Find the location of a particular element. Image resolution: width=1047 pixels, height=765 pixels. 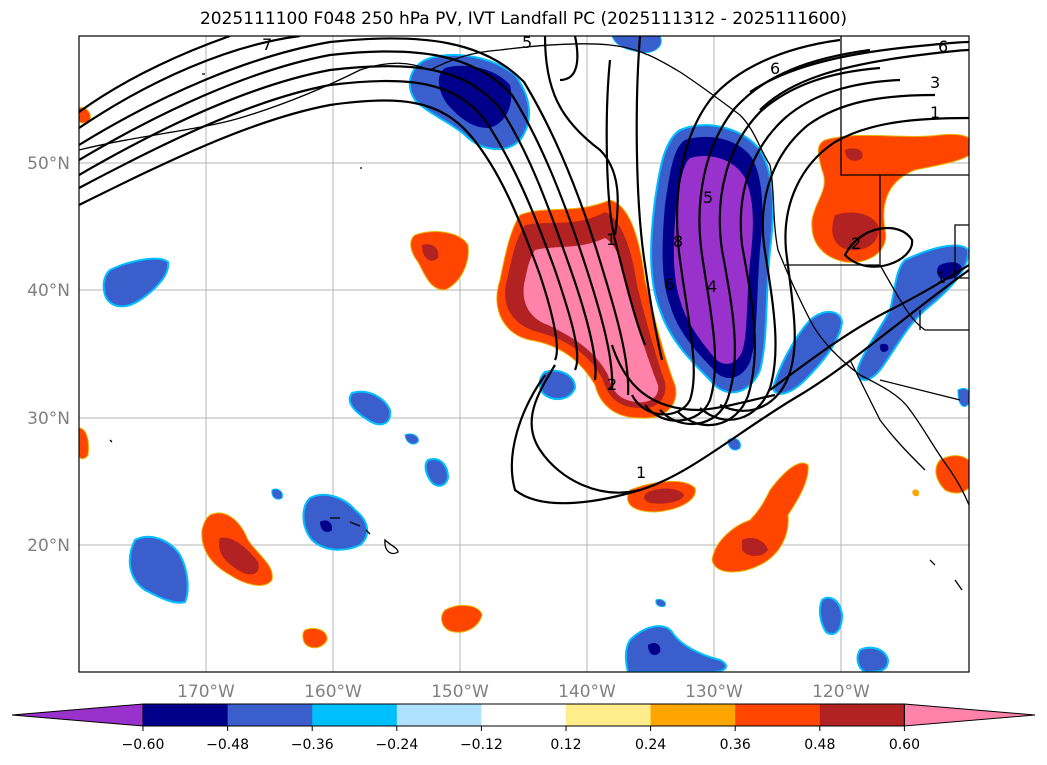

lat-labels: 20°N 30°N 40°N 50°N is located at coordinates (48, 355).